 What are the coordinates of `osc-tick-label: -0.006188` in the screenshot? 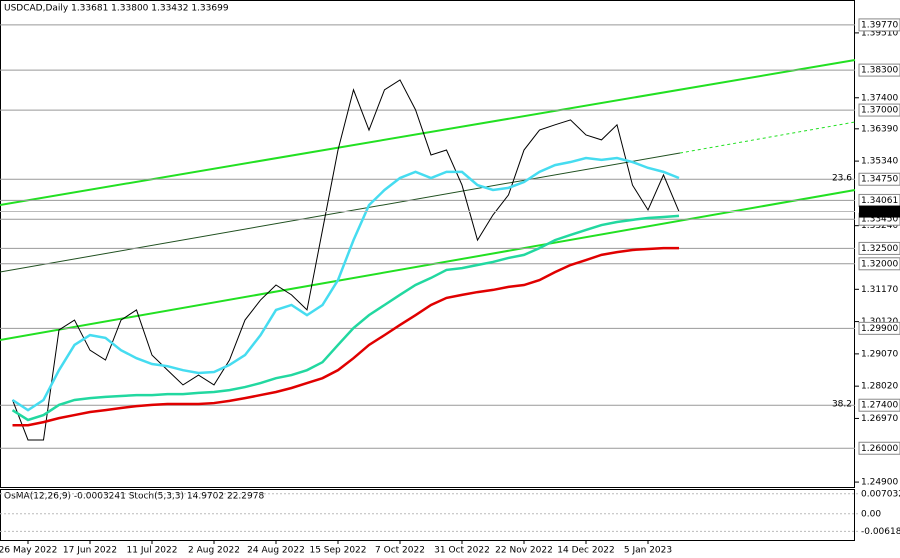 It's located at (880, 532).